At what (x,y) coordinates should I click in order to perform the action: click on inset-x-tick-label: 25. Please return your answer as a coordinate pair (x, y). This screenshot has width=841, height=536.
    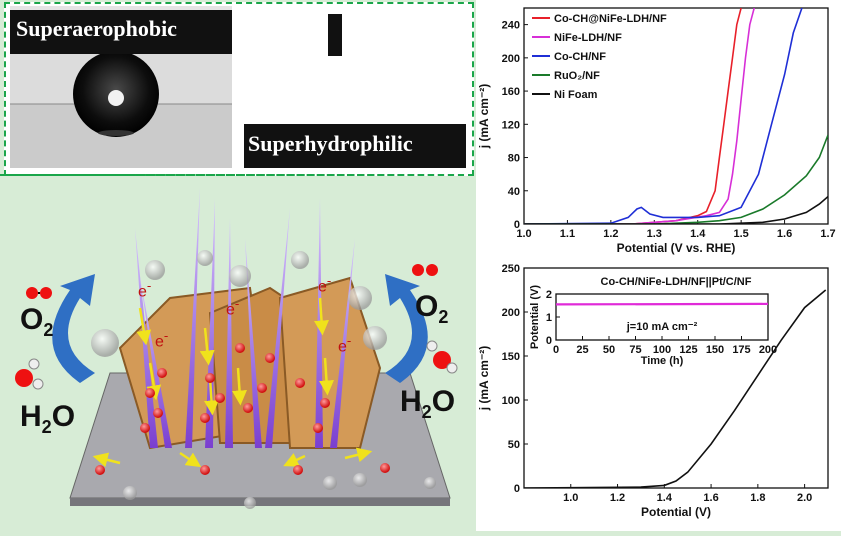
    Looking at the image, I should click on (582, 350).